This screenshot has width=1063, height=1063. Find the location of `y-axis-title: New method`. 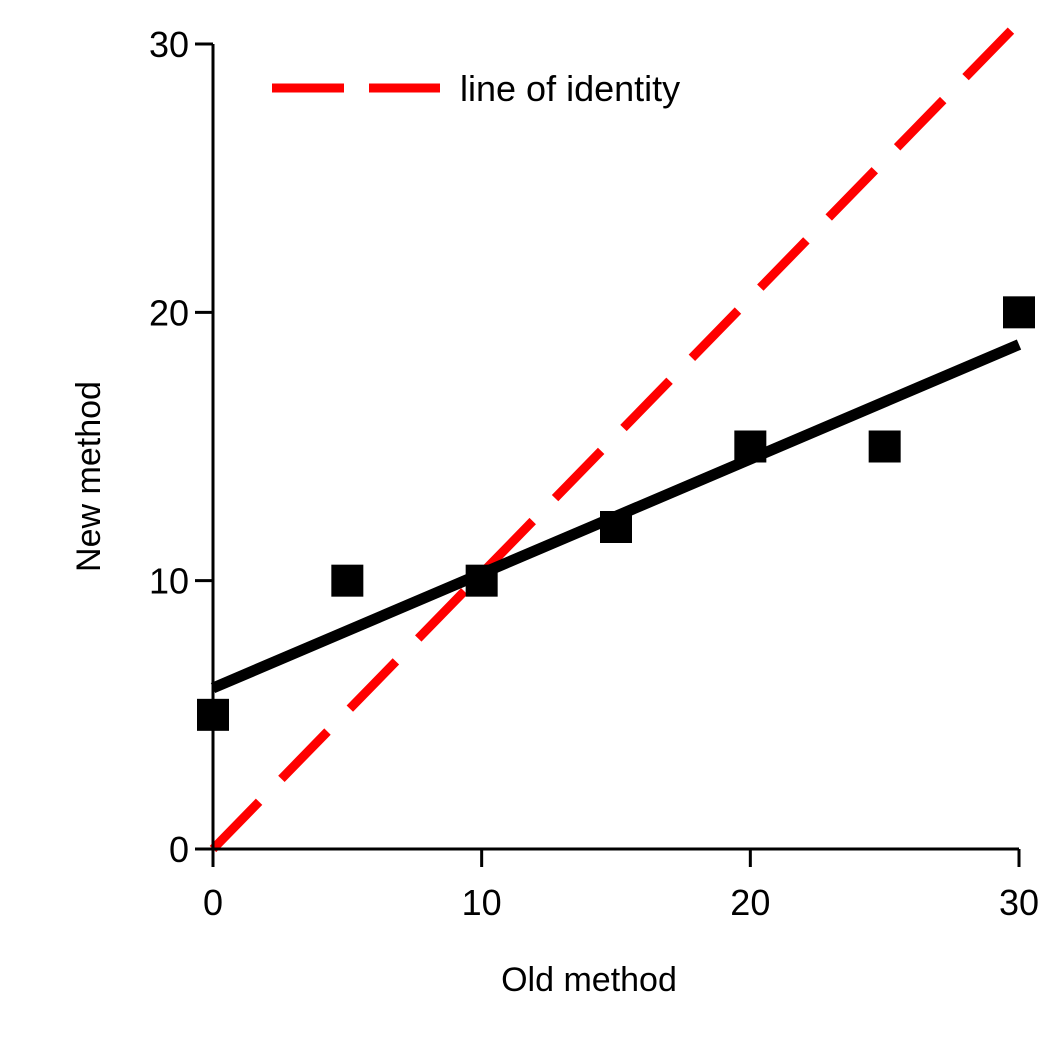

y-axis-title: New method is located at coordinates (89, 476).